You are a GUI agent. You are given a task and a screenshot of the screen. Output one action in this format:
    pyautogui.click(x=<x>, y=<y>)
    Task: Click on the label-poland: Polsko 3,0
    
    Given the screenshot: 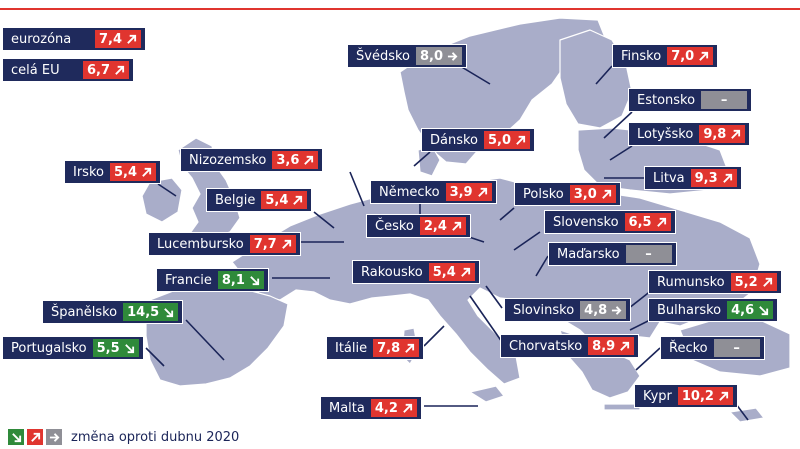 What is the action you would take?
    pyautogui.click(x=567, y=194)
    